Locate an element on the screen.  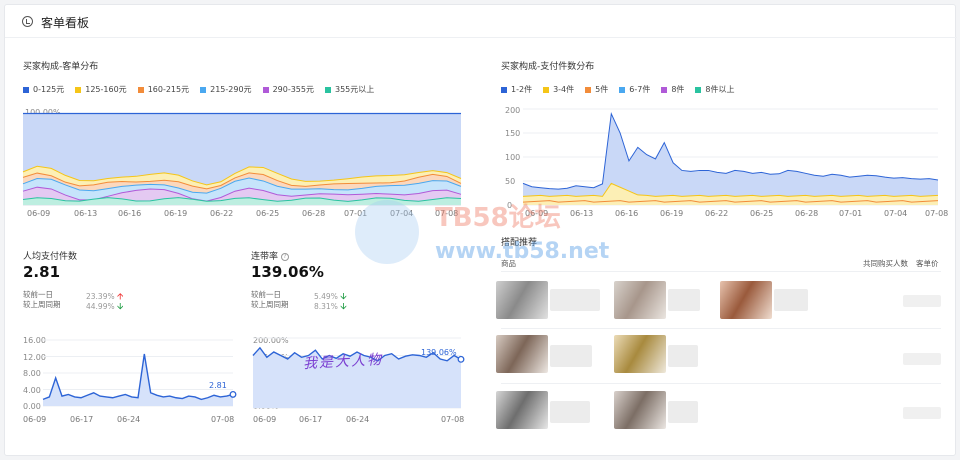
y-tick-label: 200.00% is located at coordinates (271, 340).